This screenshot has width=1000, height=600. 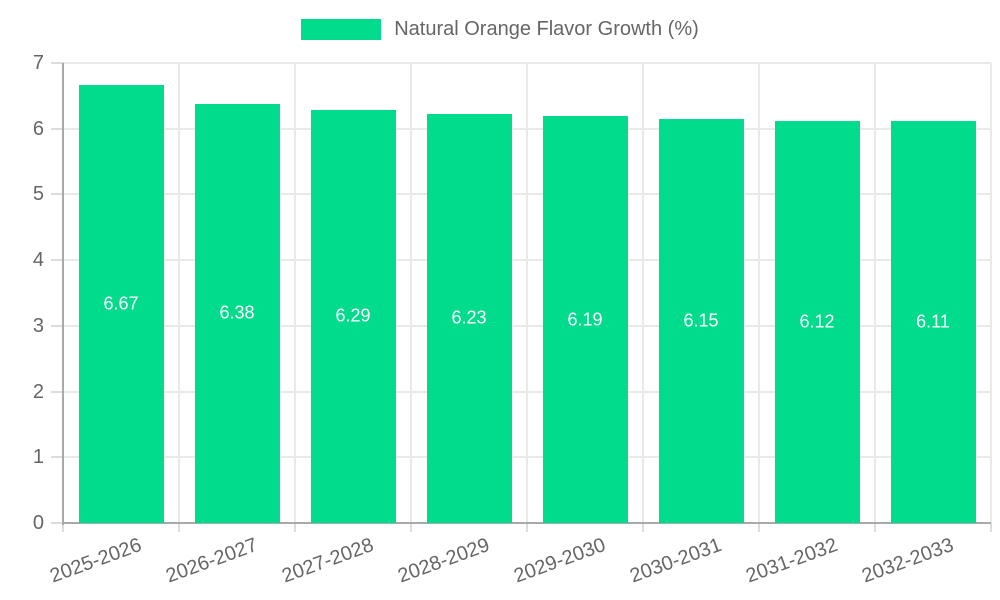 I want to click on y-tick-label: 1, so click(x=38, y=457).